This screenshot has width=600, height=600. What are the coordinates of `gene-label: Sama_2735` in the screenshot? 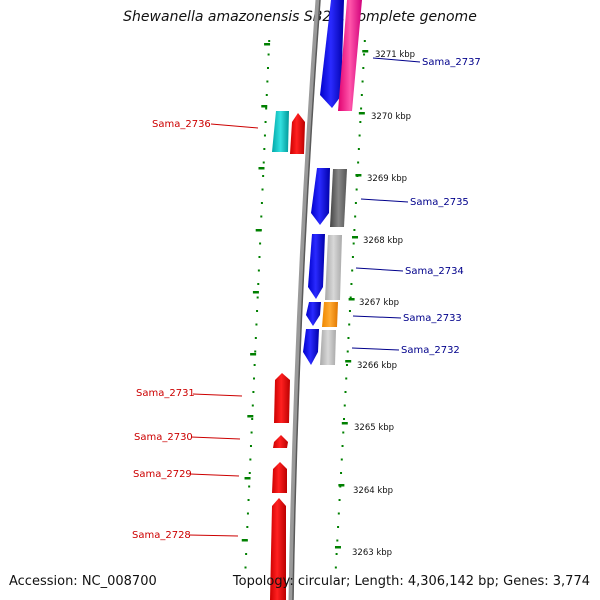 It's located at (439, 202).